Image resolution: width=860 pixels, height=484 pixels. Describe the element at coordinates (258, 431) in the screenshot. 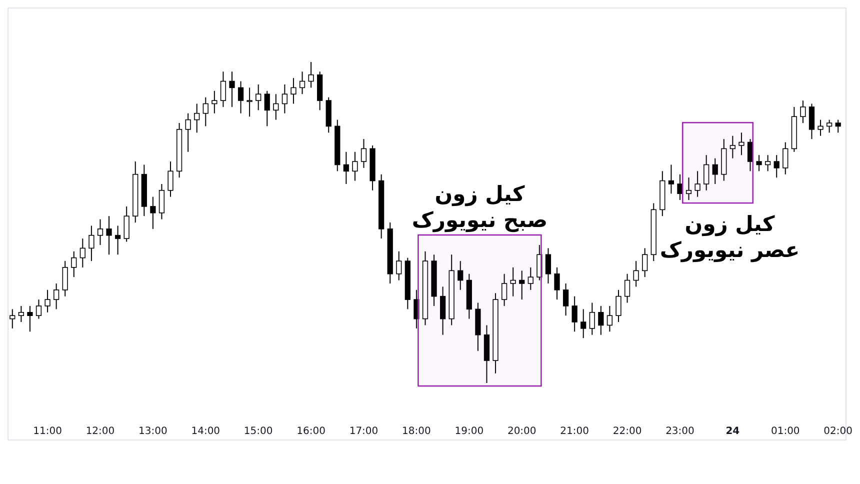

I see `x-tick-label: 15:00` at that location.